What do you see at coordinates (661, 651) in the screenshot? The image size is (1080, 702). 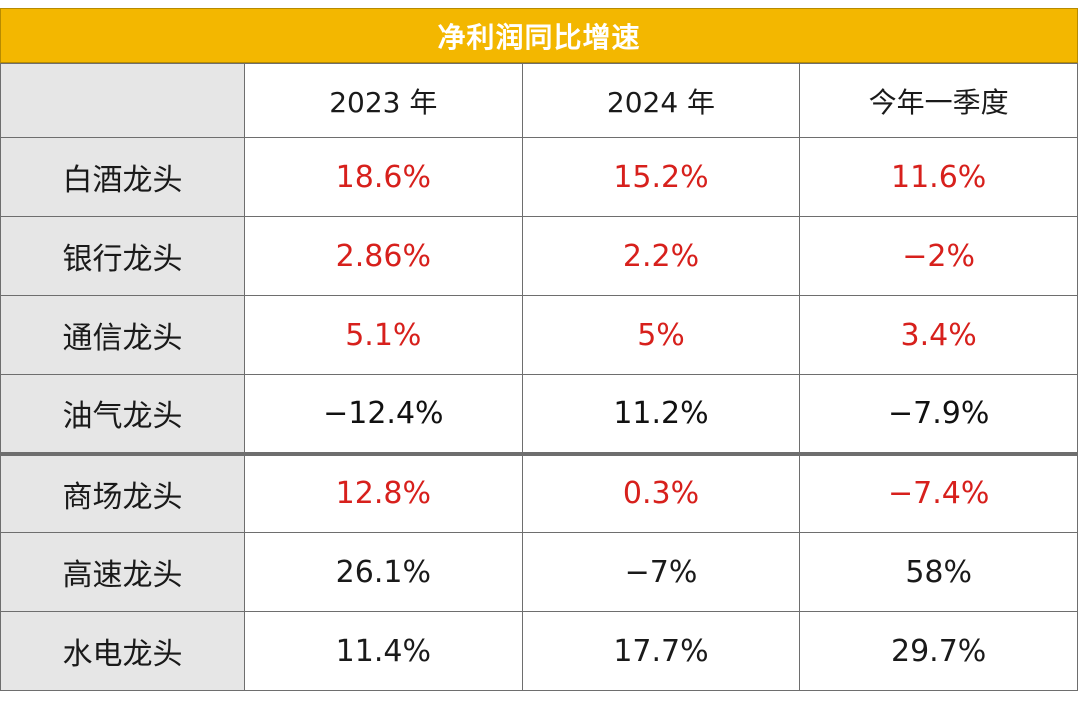 I see `value-cell: 17.7%` at bounding box center [661, 651].